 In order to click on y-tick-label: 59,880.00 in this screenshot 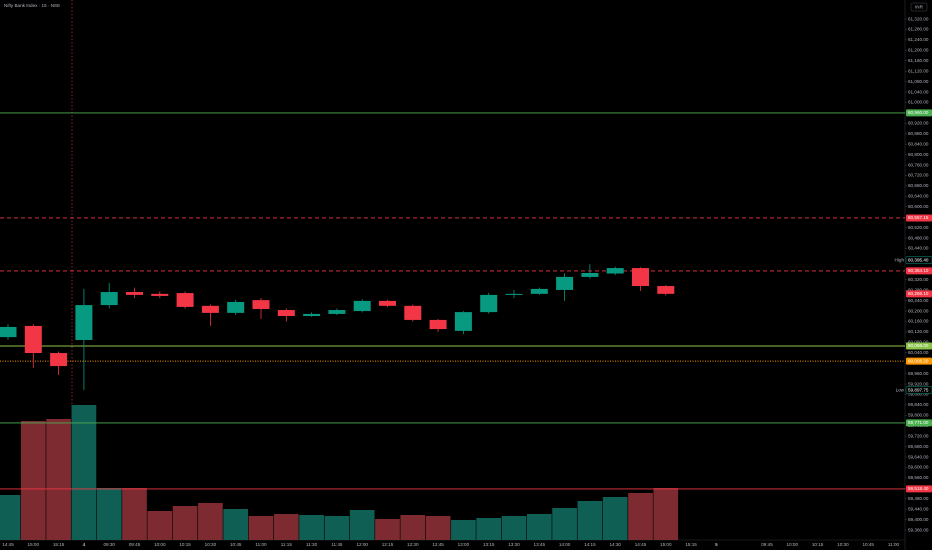, I will do `click(918, 394)`.